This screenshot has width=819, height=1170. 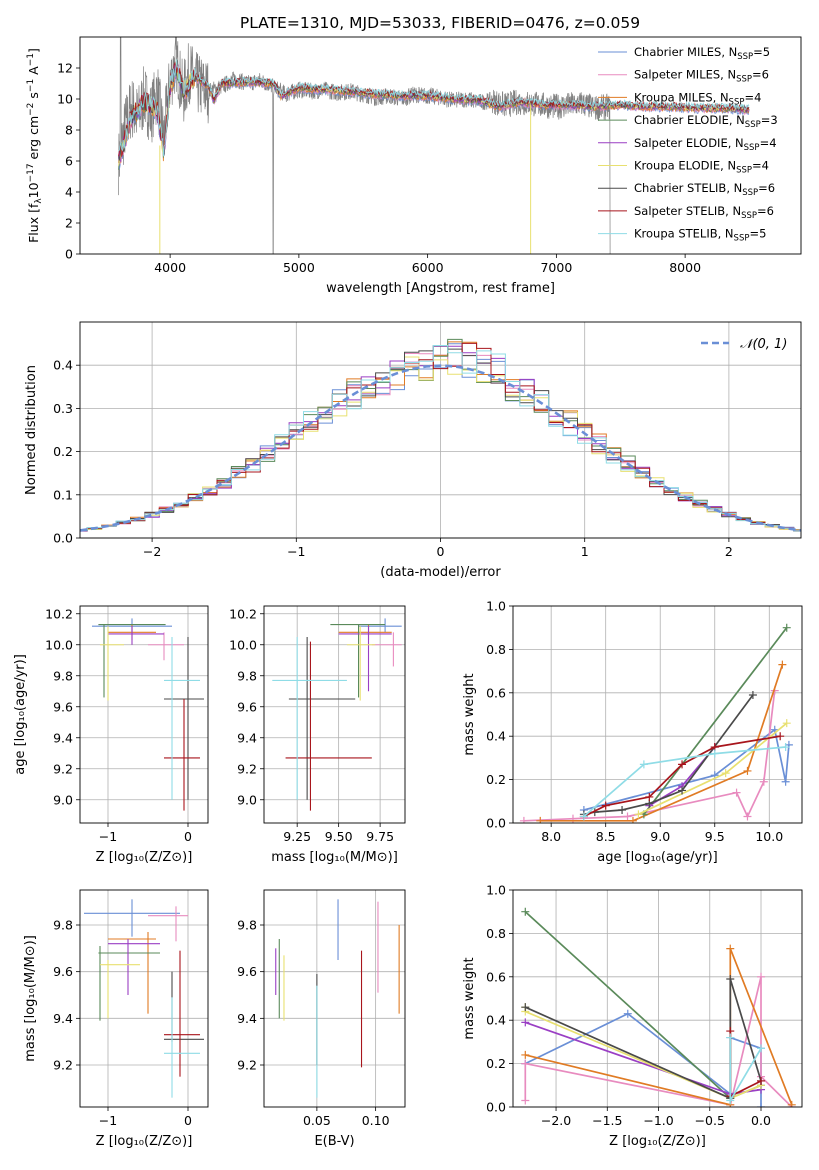 What do you see at coordinates (33, 72) in the screenshot?
I see `label-part: A` at bounding box center [33, 72].